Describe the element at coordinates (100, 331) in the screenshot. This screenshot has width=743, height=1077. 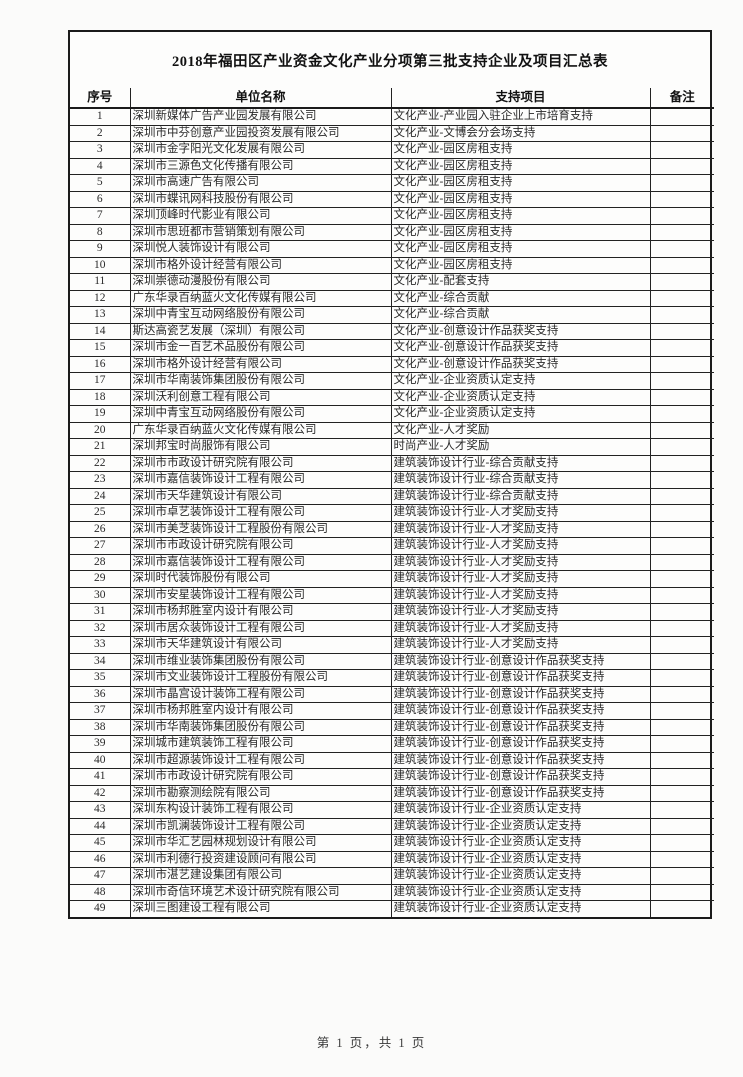
I see `cell-no: 14` at that location.